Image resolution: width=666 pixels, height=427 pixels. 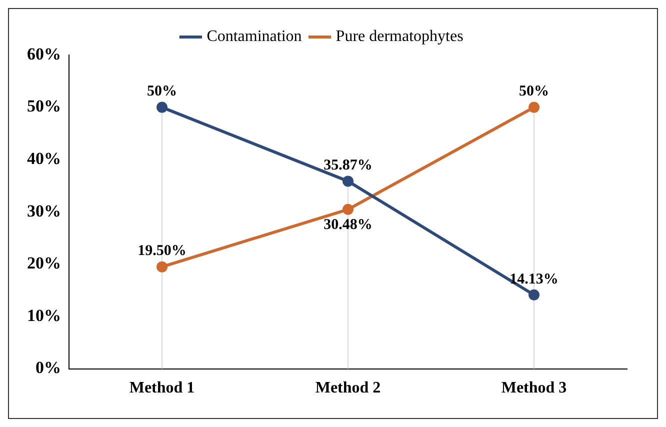 What do you see at coordinates (44, 210) in the screenshot?
I see `y-tick-label: 30%` at bounding box center [44, 210].